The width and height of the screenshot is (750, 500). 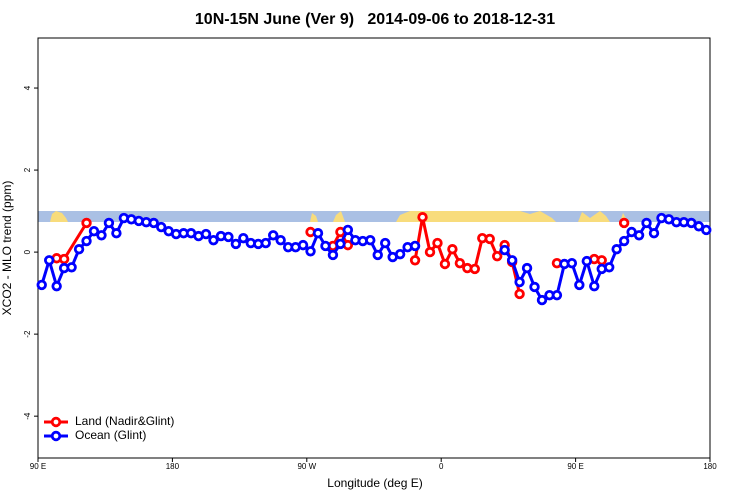 What do you see at coordinates (441, 466) in the screenshot?
I see `x-tick-label: 0` at bounding box center [441, 466].